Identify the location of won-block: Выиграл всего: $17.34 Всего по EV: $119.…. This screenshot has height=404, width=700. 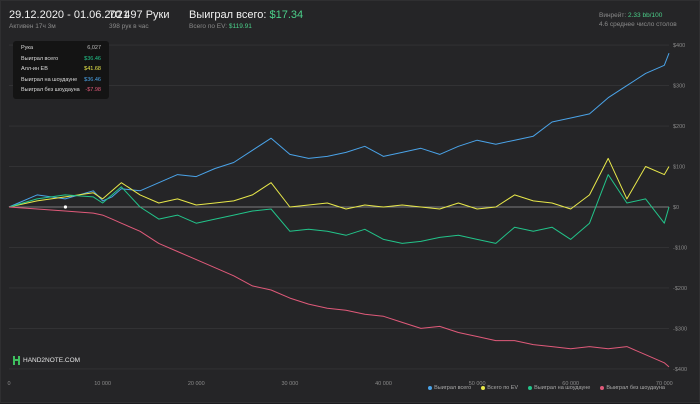
(246, 19).